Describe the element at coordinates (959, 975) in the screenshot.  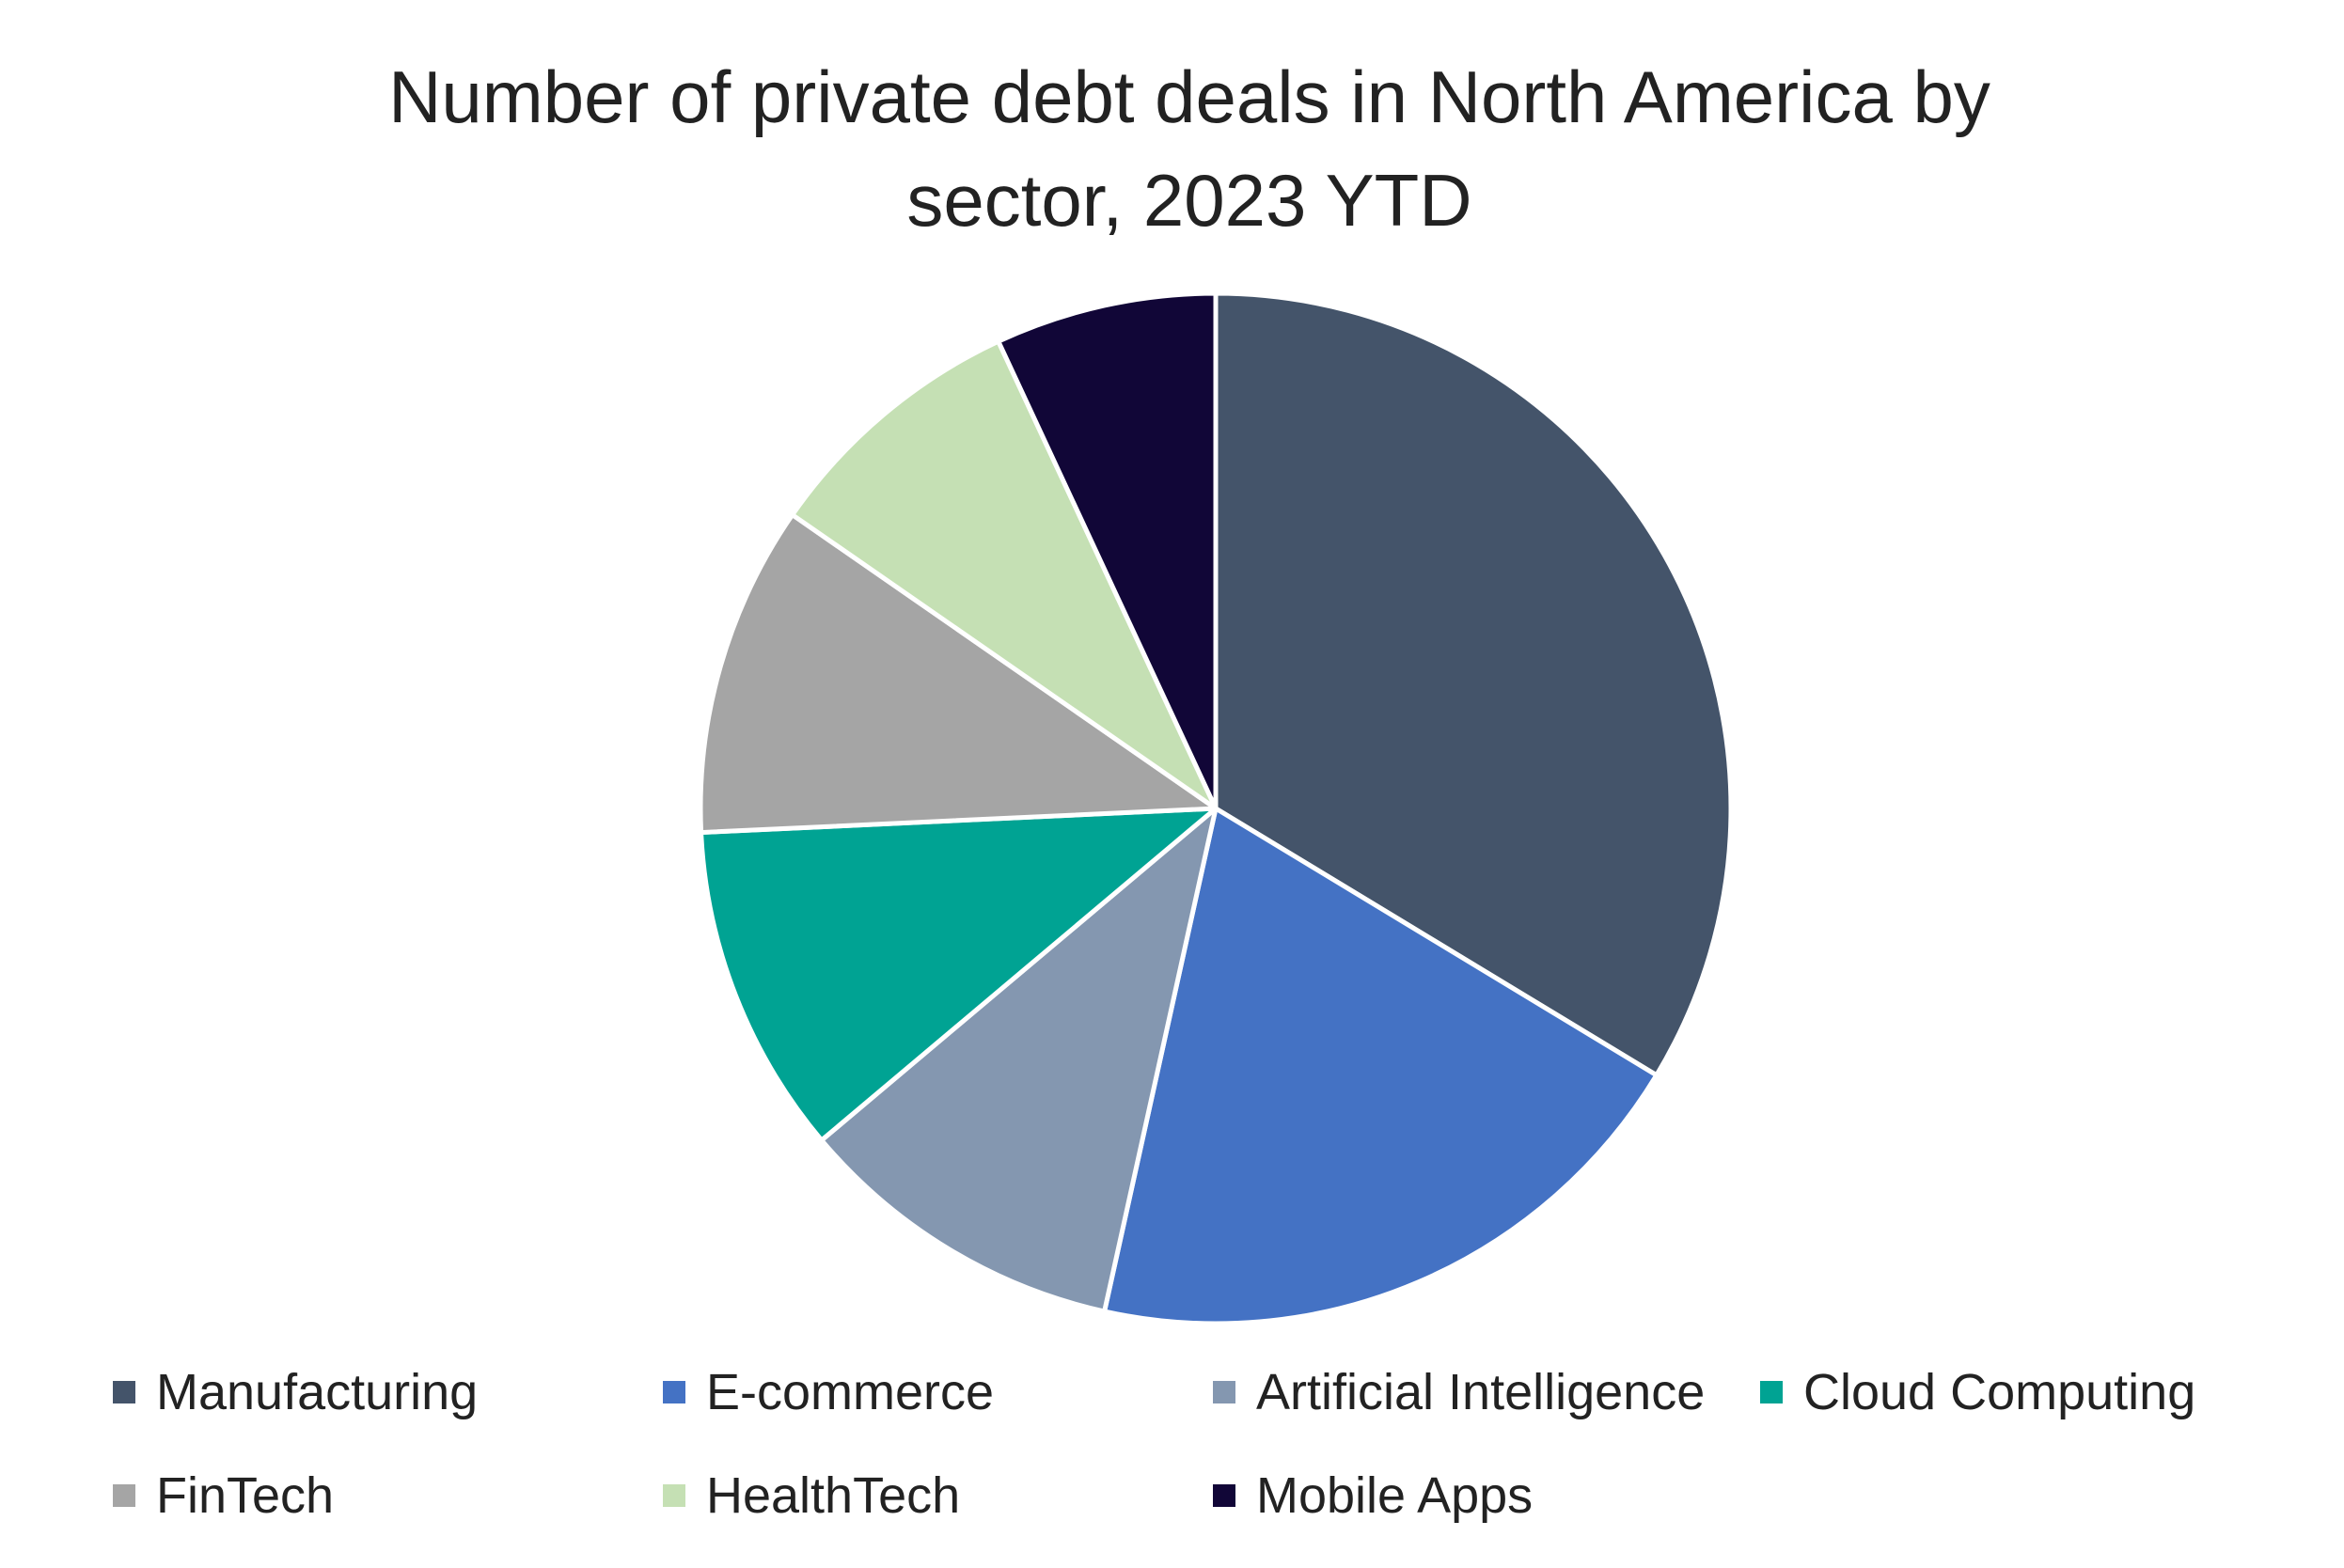
I see `pie-slice-cloud-computing` at that location.